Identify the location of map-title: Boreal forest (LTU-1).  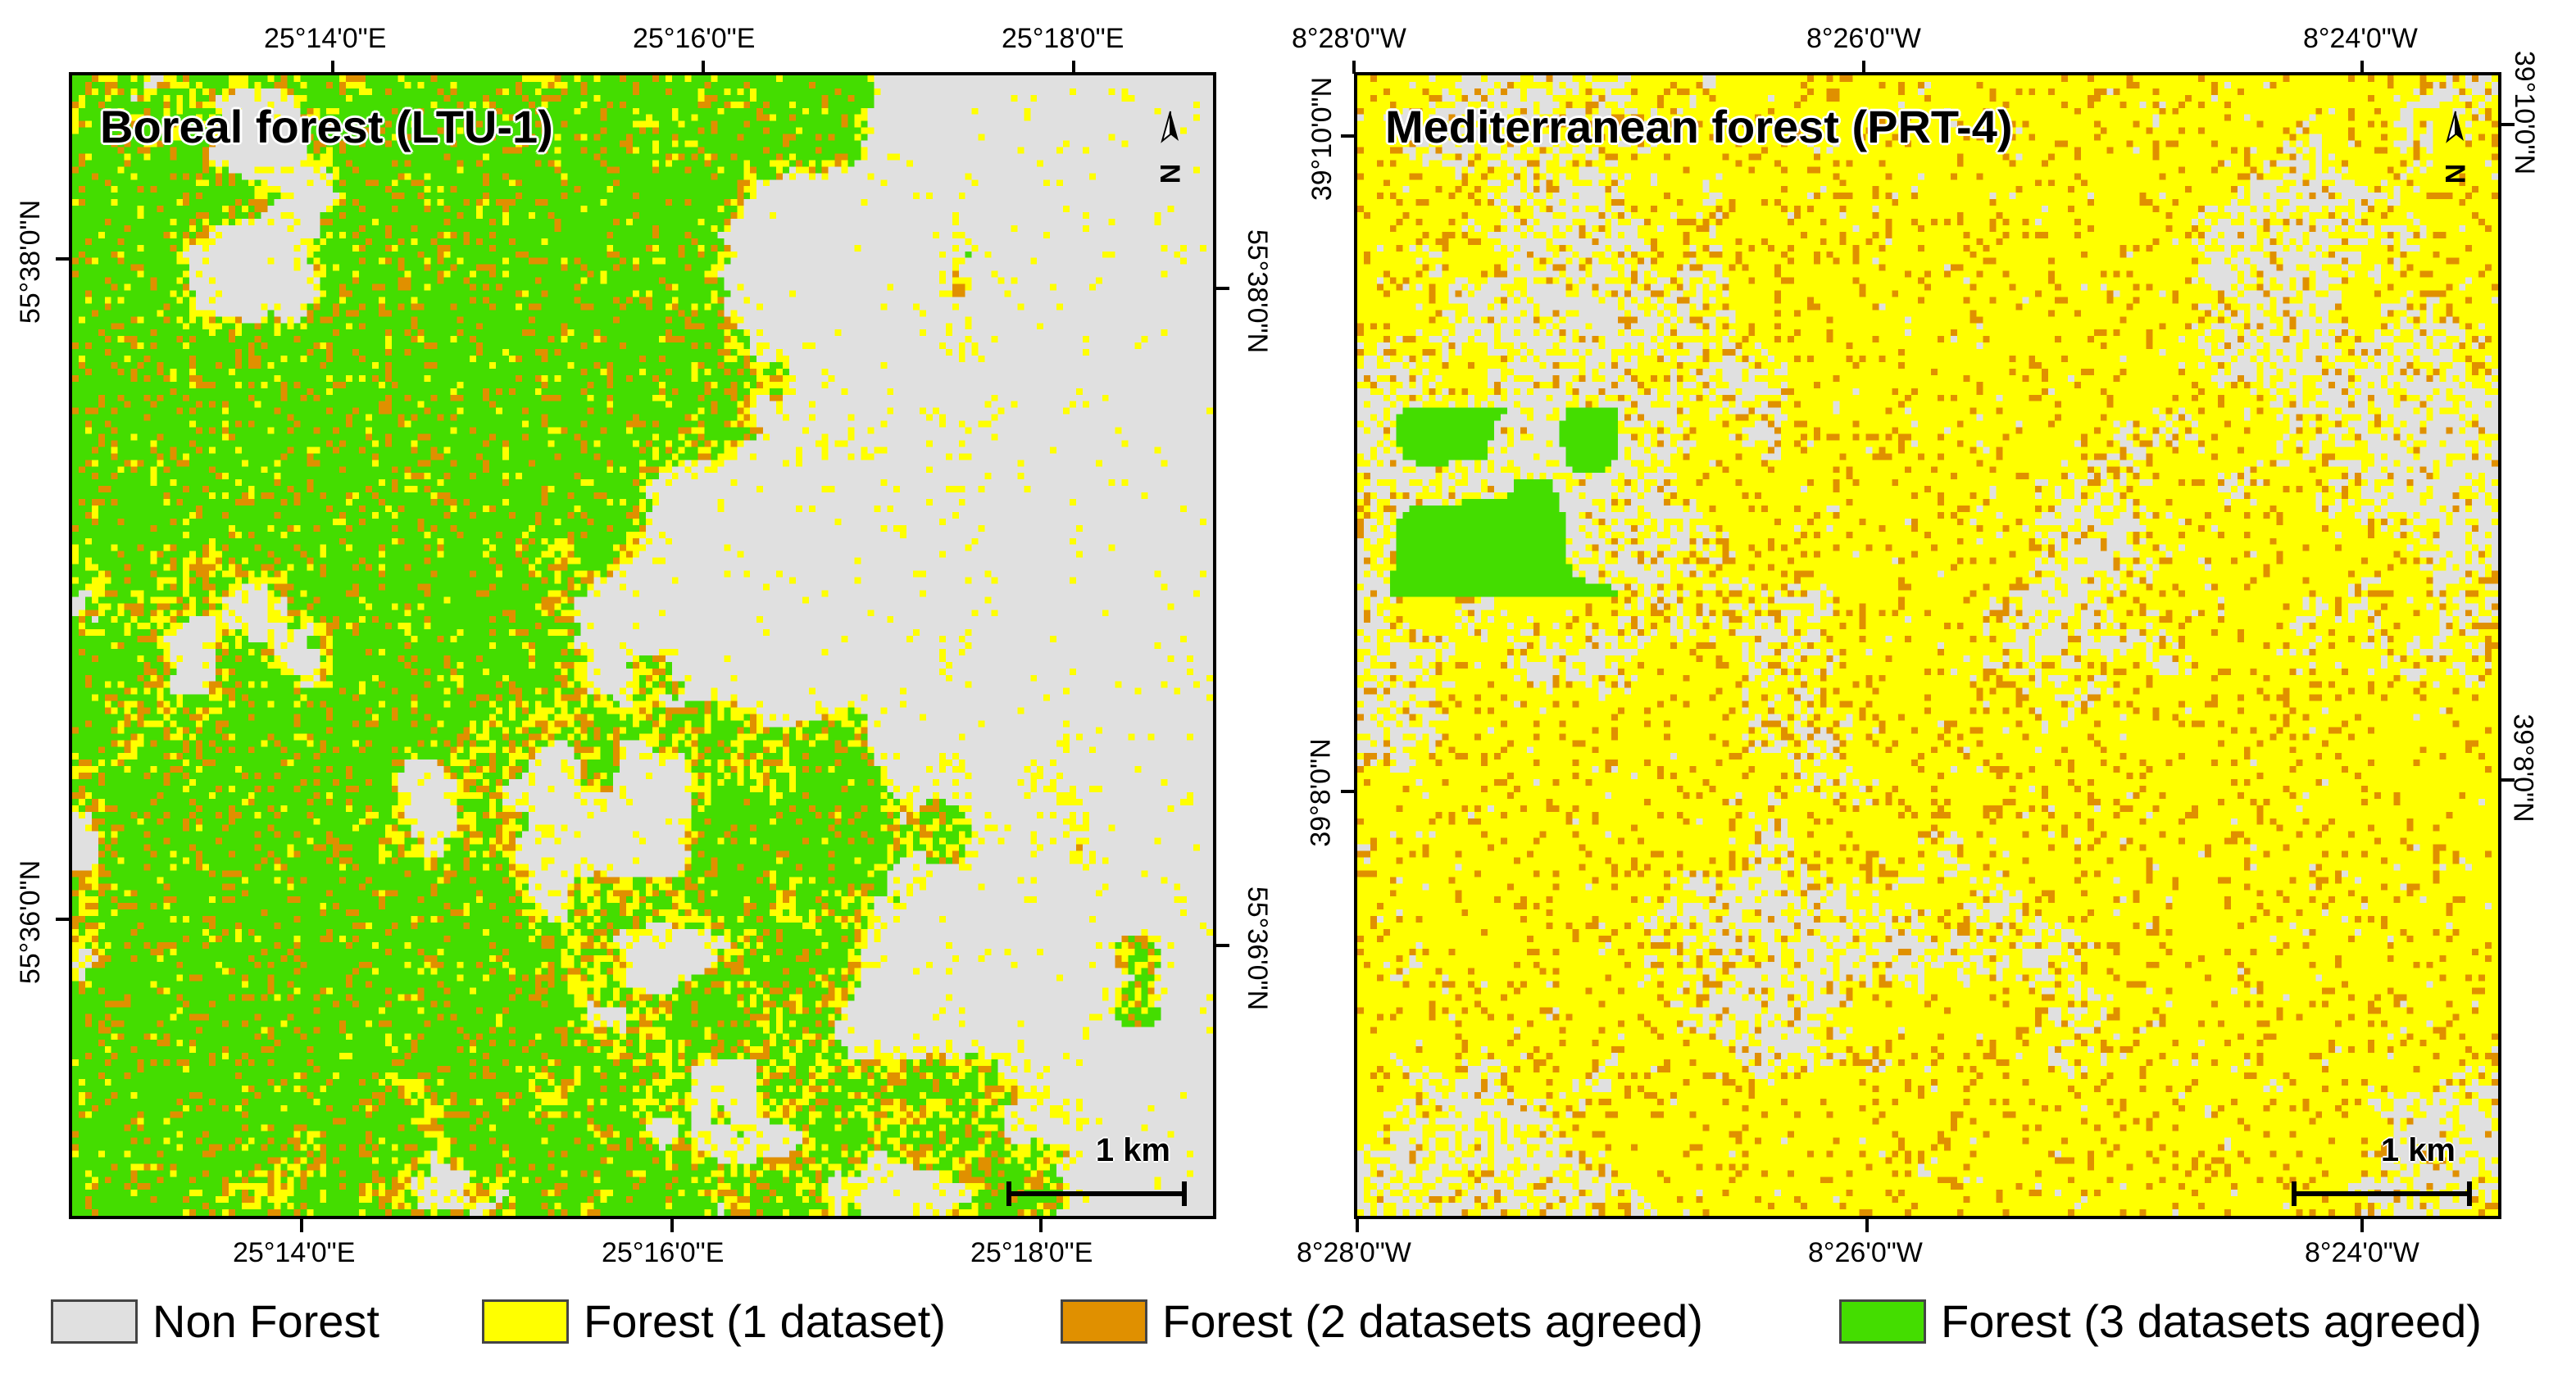
(326, 126).